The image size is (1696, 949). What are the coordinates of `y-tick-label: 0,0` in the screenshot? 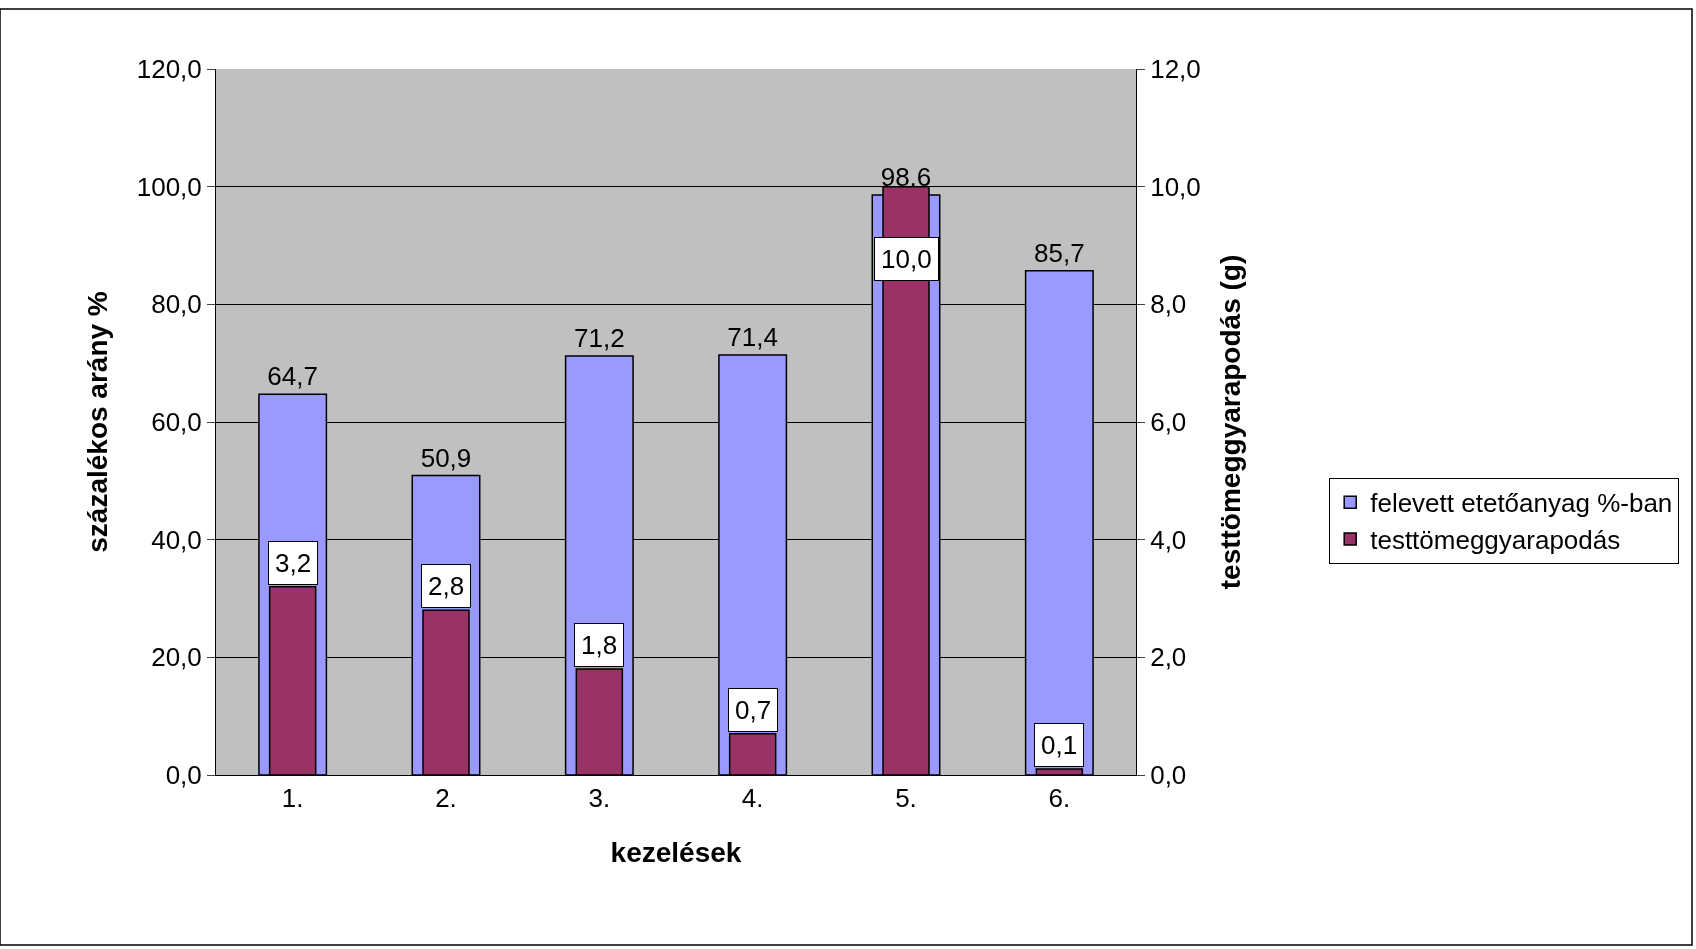 It's located at (183, 775).